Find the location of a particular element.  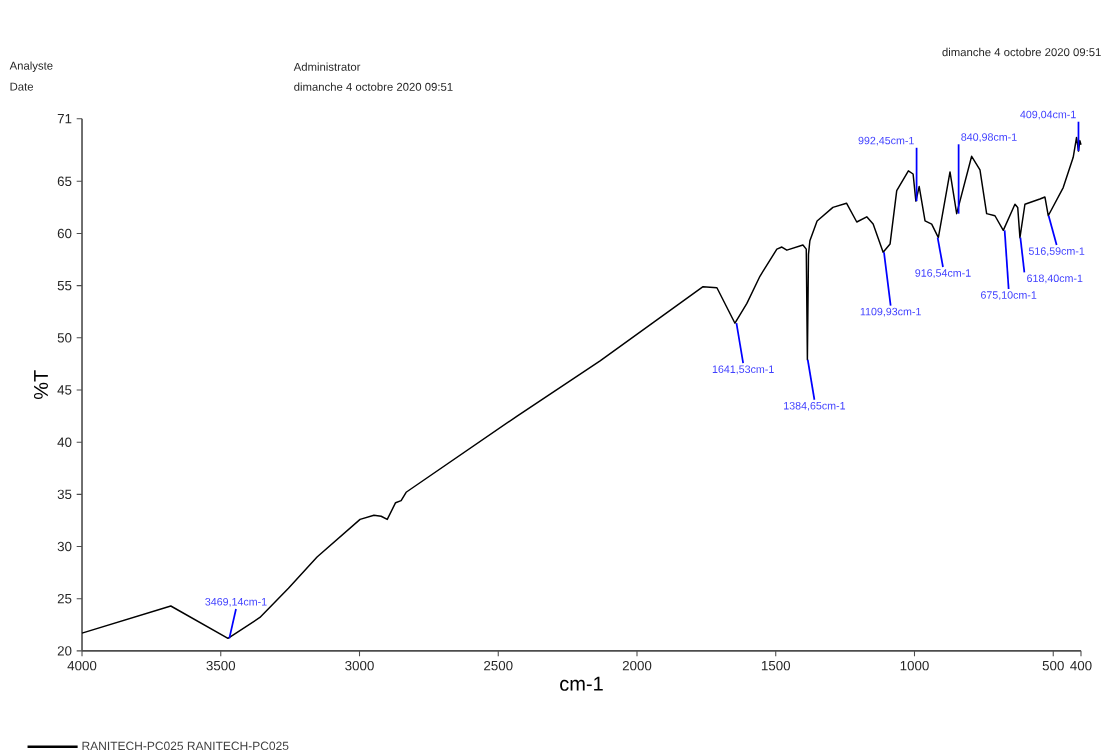

y-axis-title: %T is located at coordinates (40, 385).